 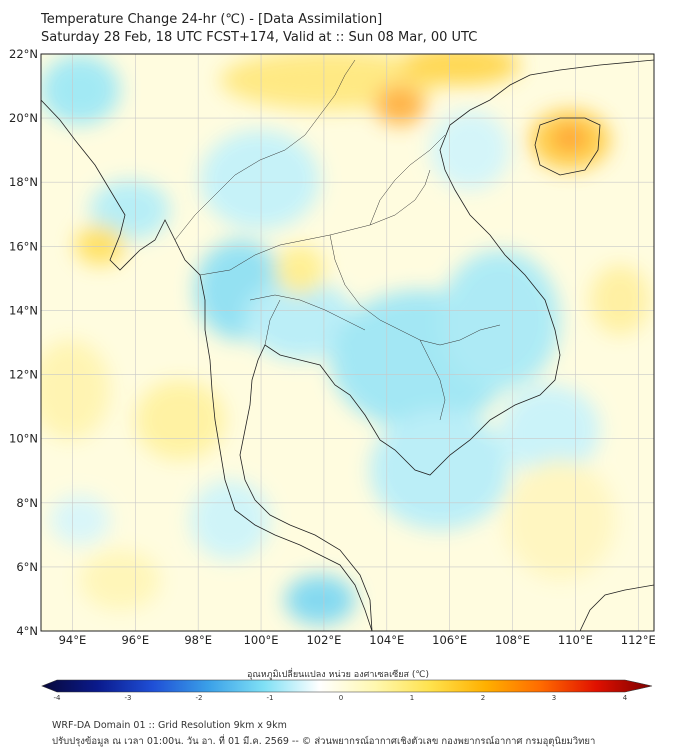 What do you see at coordinates (23, 310) in the screenshot?
I see `latitude-label: 14°N` at bounding box center [23, 310].